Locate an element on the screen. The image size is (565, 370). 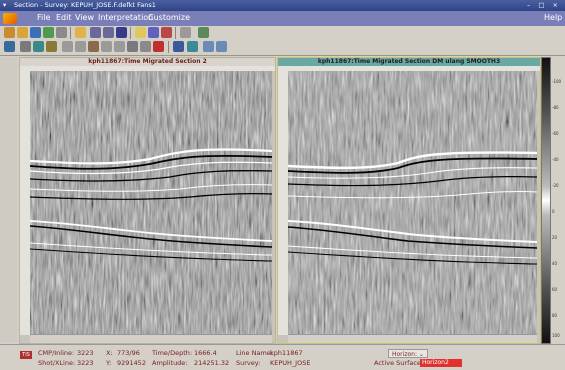
line-icon is located at coordinates (132, 46).